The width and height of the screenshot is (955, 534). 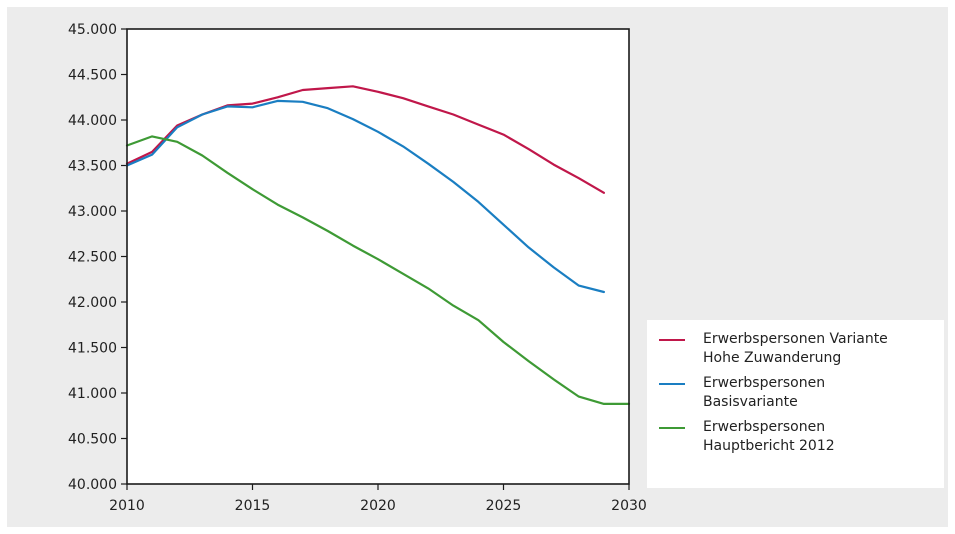 What do you see at coordinates (772, 358) in the screenshot?
I see `legend-label-line: Hohe Zuwanderung` at bounding box center [772, 358].